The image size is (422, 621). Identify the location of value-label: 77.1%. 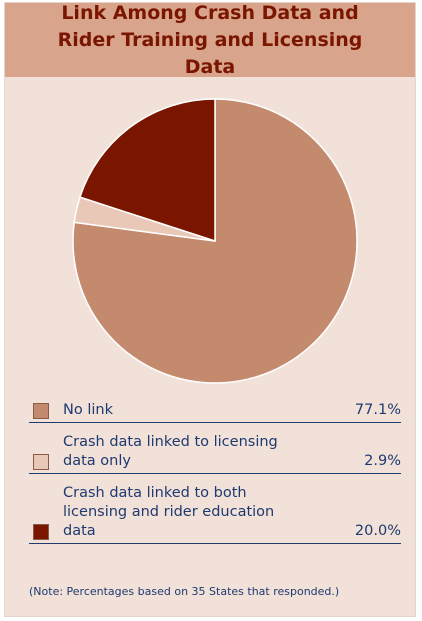
(377, 410).